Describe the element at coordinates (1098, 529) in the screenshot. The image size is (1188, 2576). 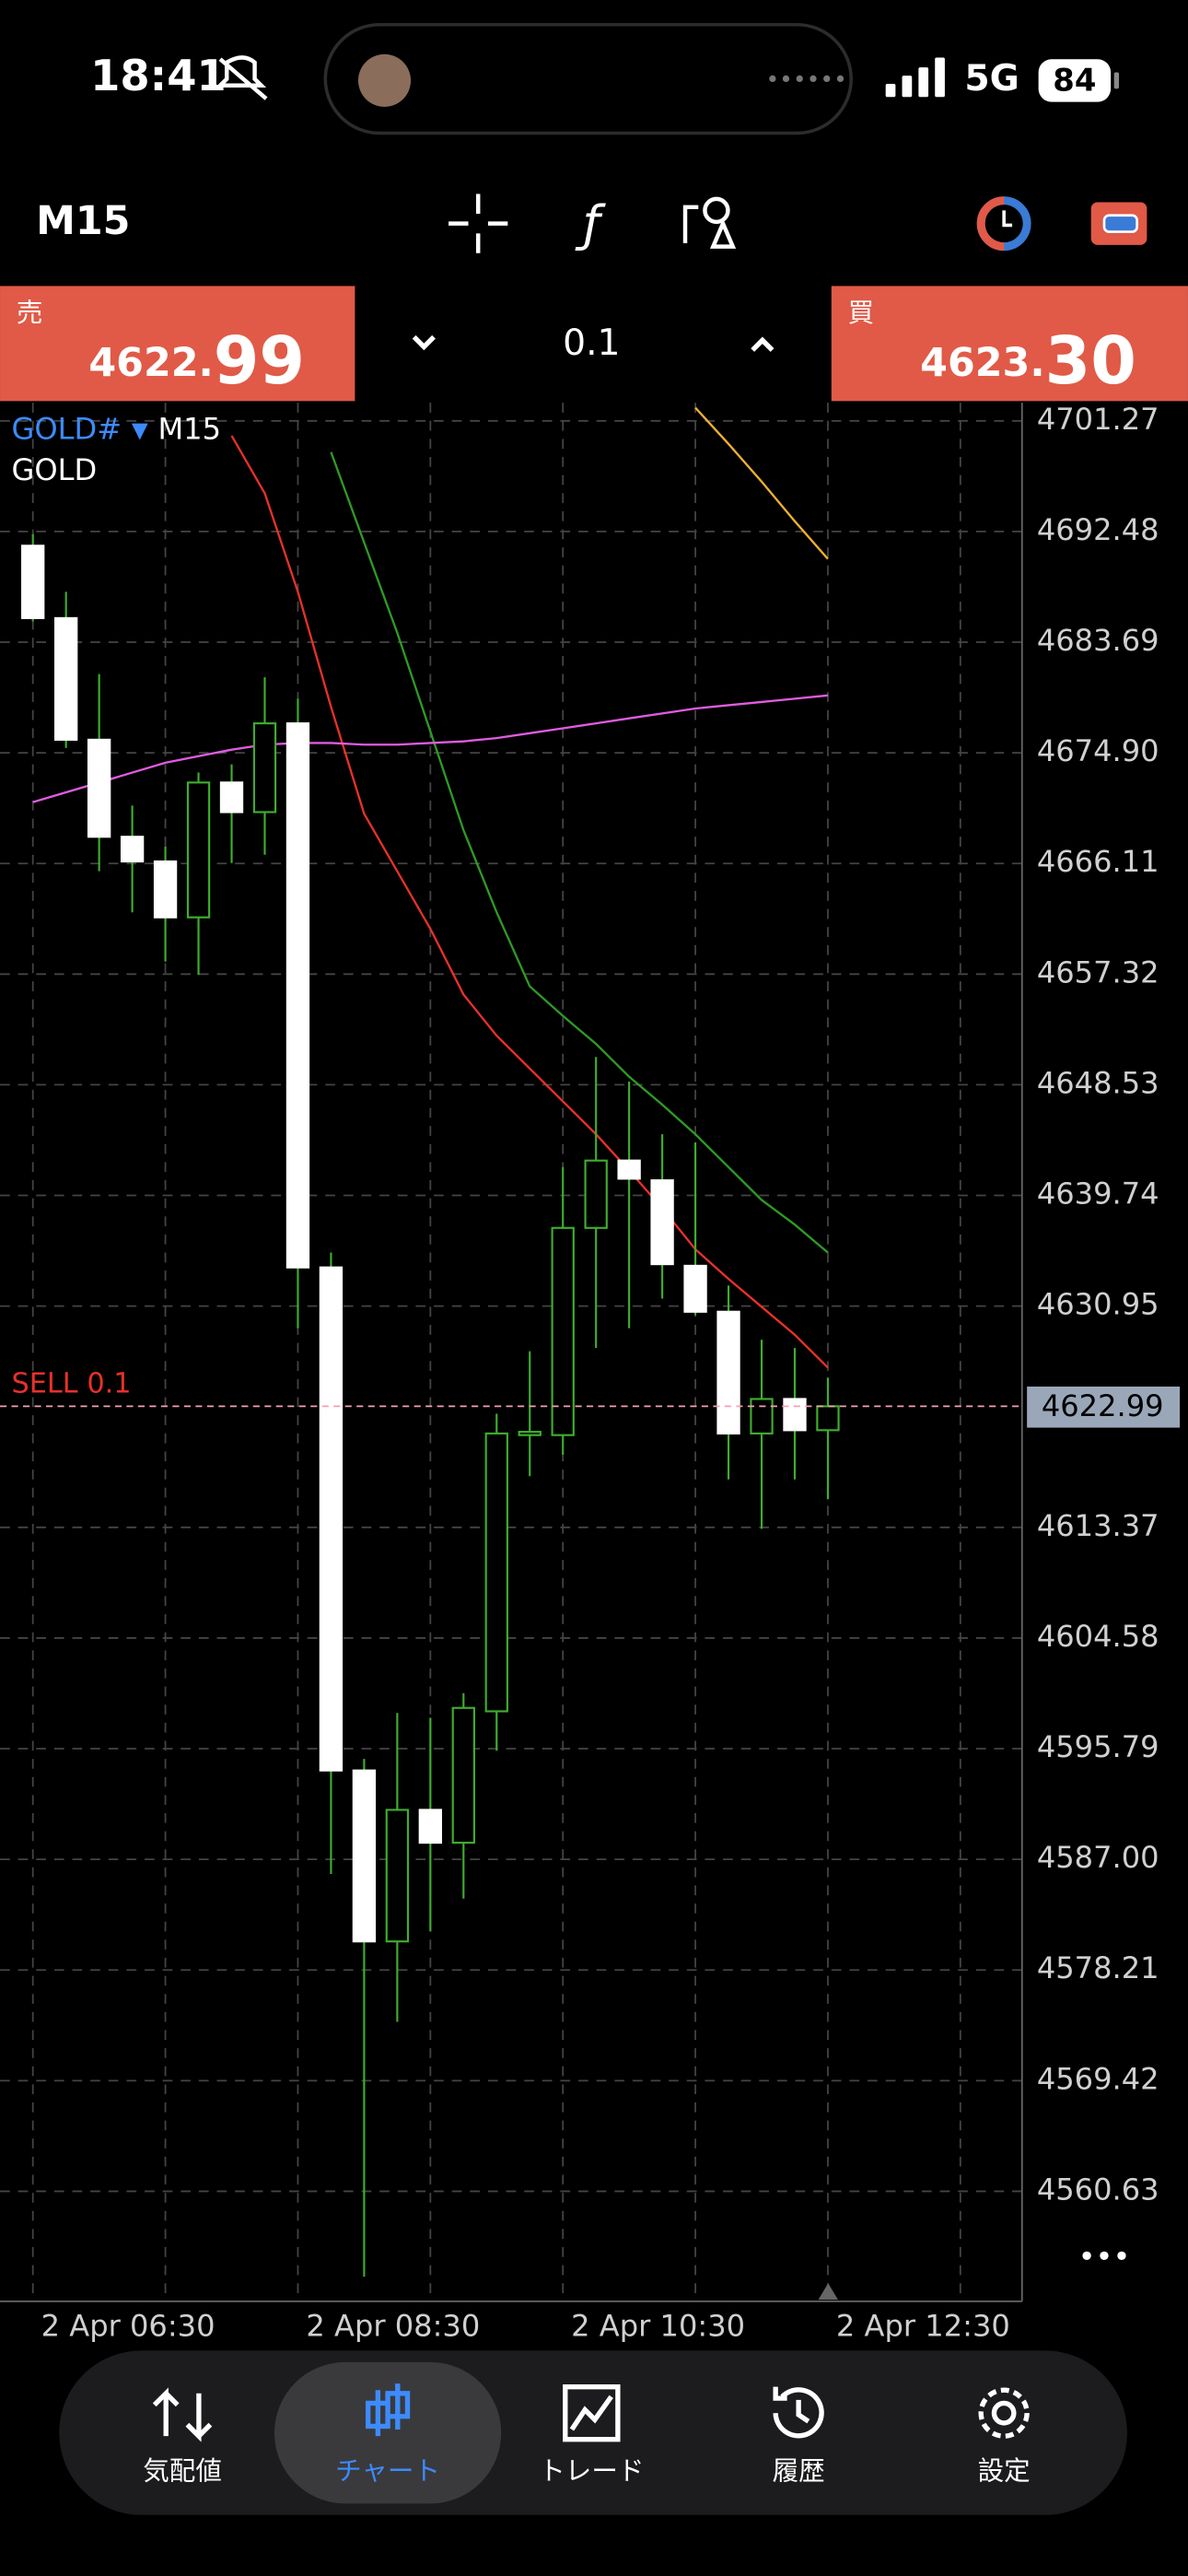
I see `y-tick-label: 4692.48` at that location.